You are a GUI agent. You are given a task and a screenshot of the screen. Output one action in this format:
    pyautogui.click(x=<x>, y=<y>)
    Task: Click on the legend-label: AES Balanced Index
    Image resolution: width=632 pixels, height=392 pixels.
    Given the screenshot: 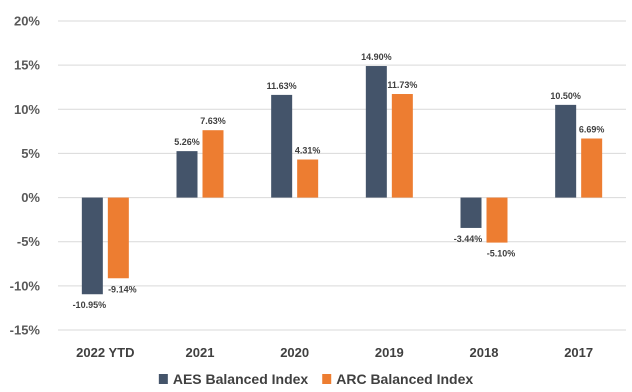 What is the action you would take?
    pyautogui.click(x=241, y=379)
    